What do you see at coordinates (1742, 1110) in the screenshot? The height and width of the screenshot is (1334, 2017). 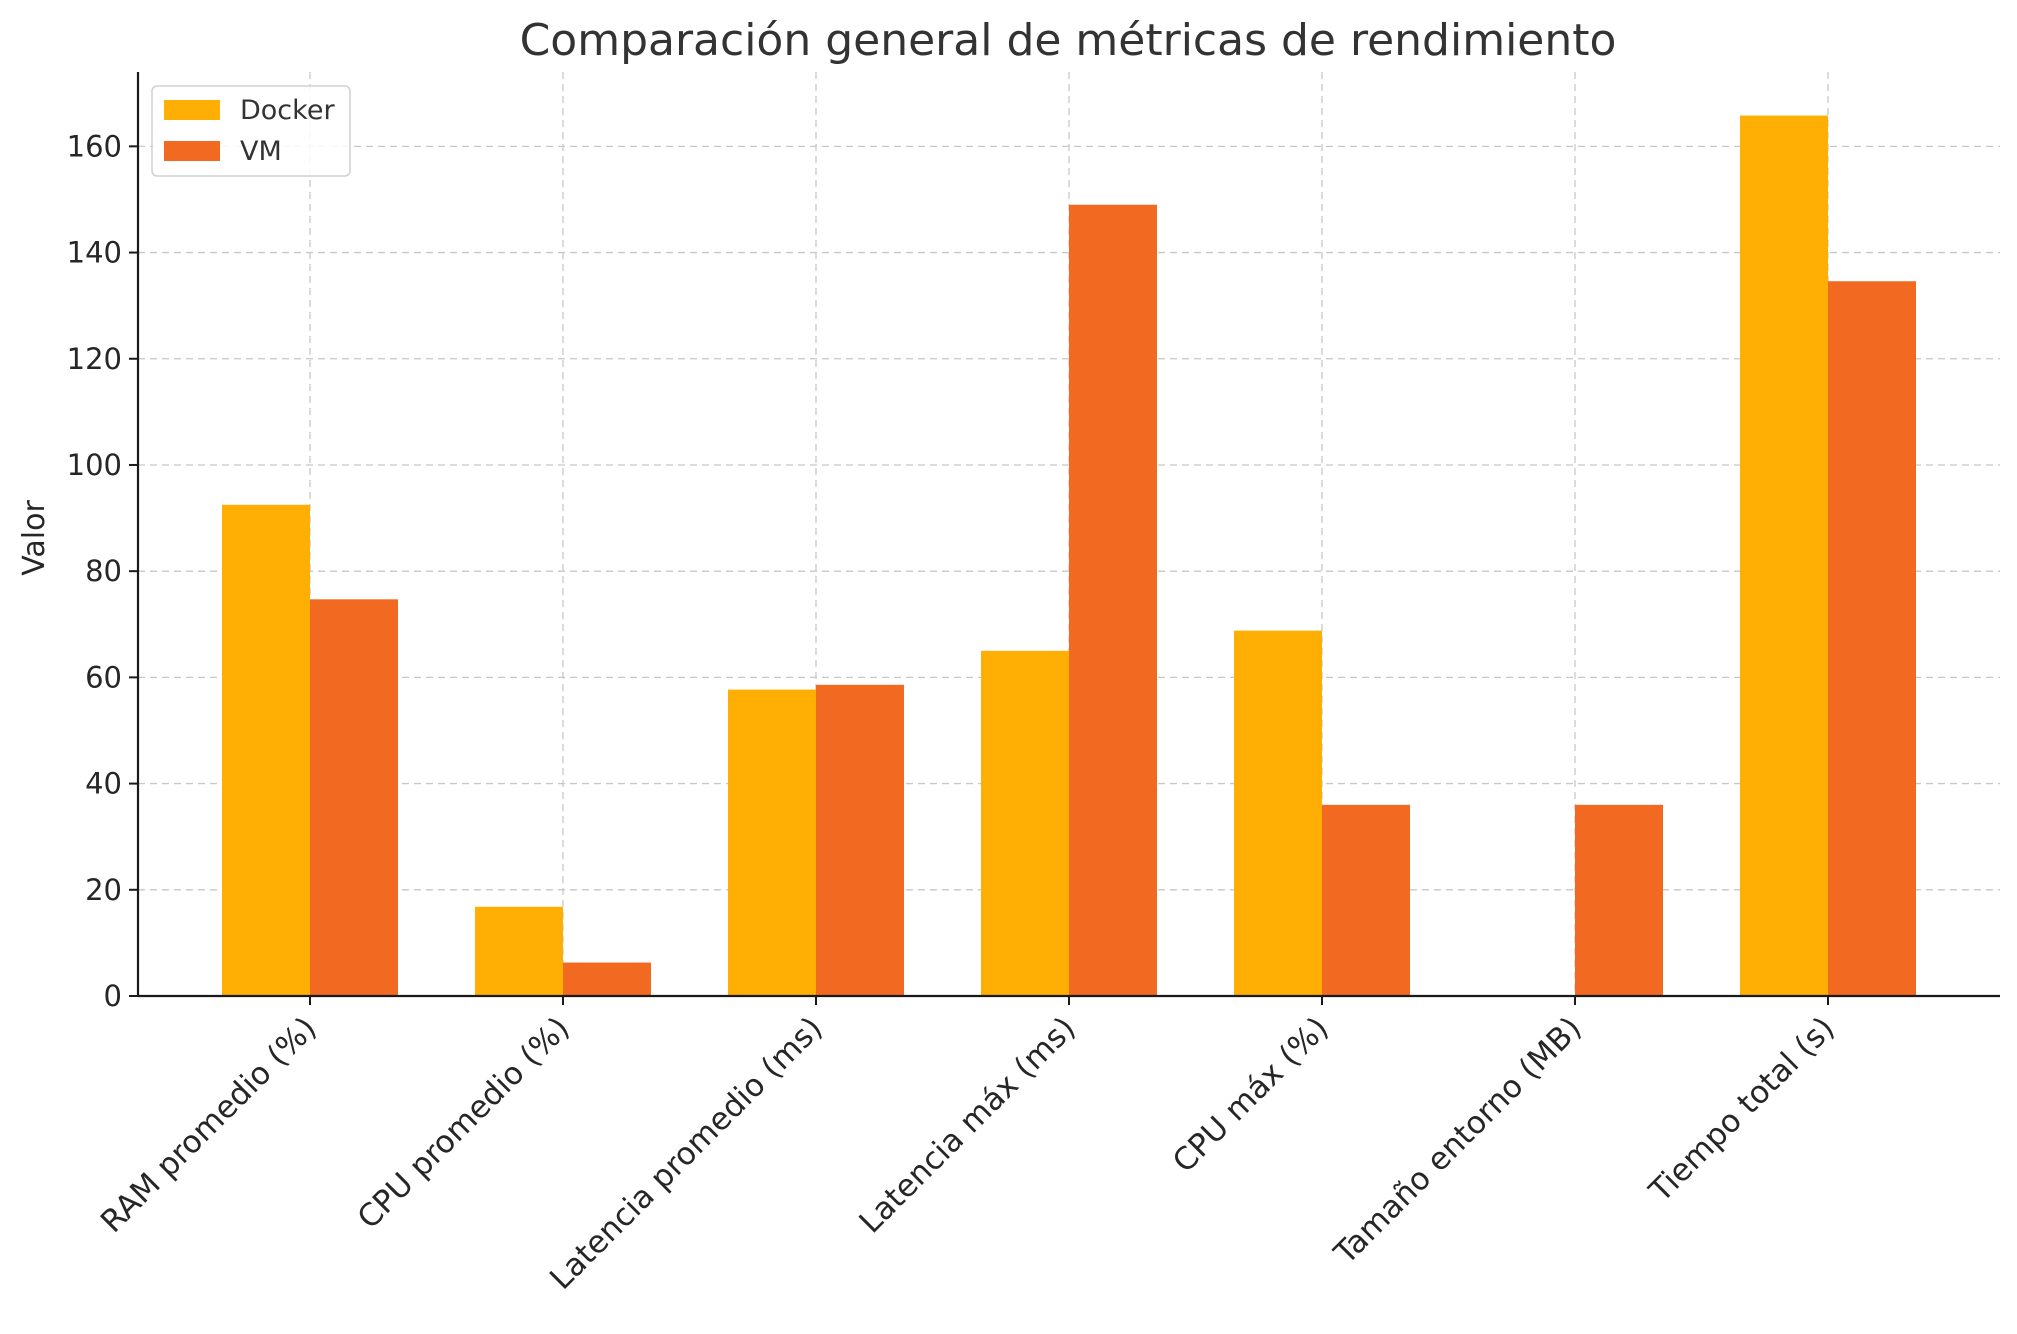 I see `x-category-label: Tiempo total (s)` at bounding box center [1742, 1110].